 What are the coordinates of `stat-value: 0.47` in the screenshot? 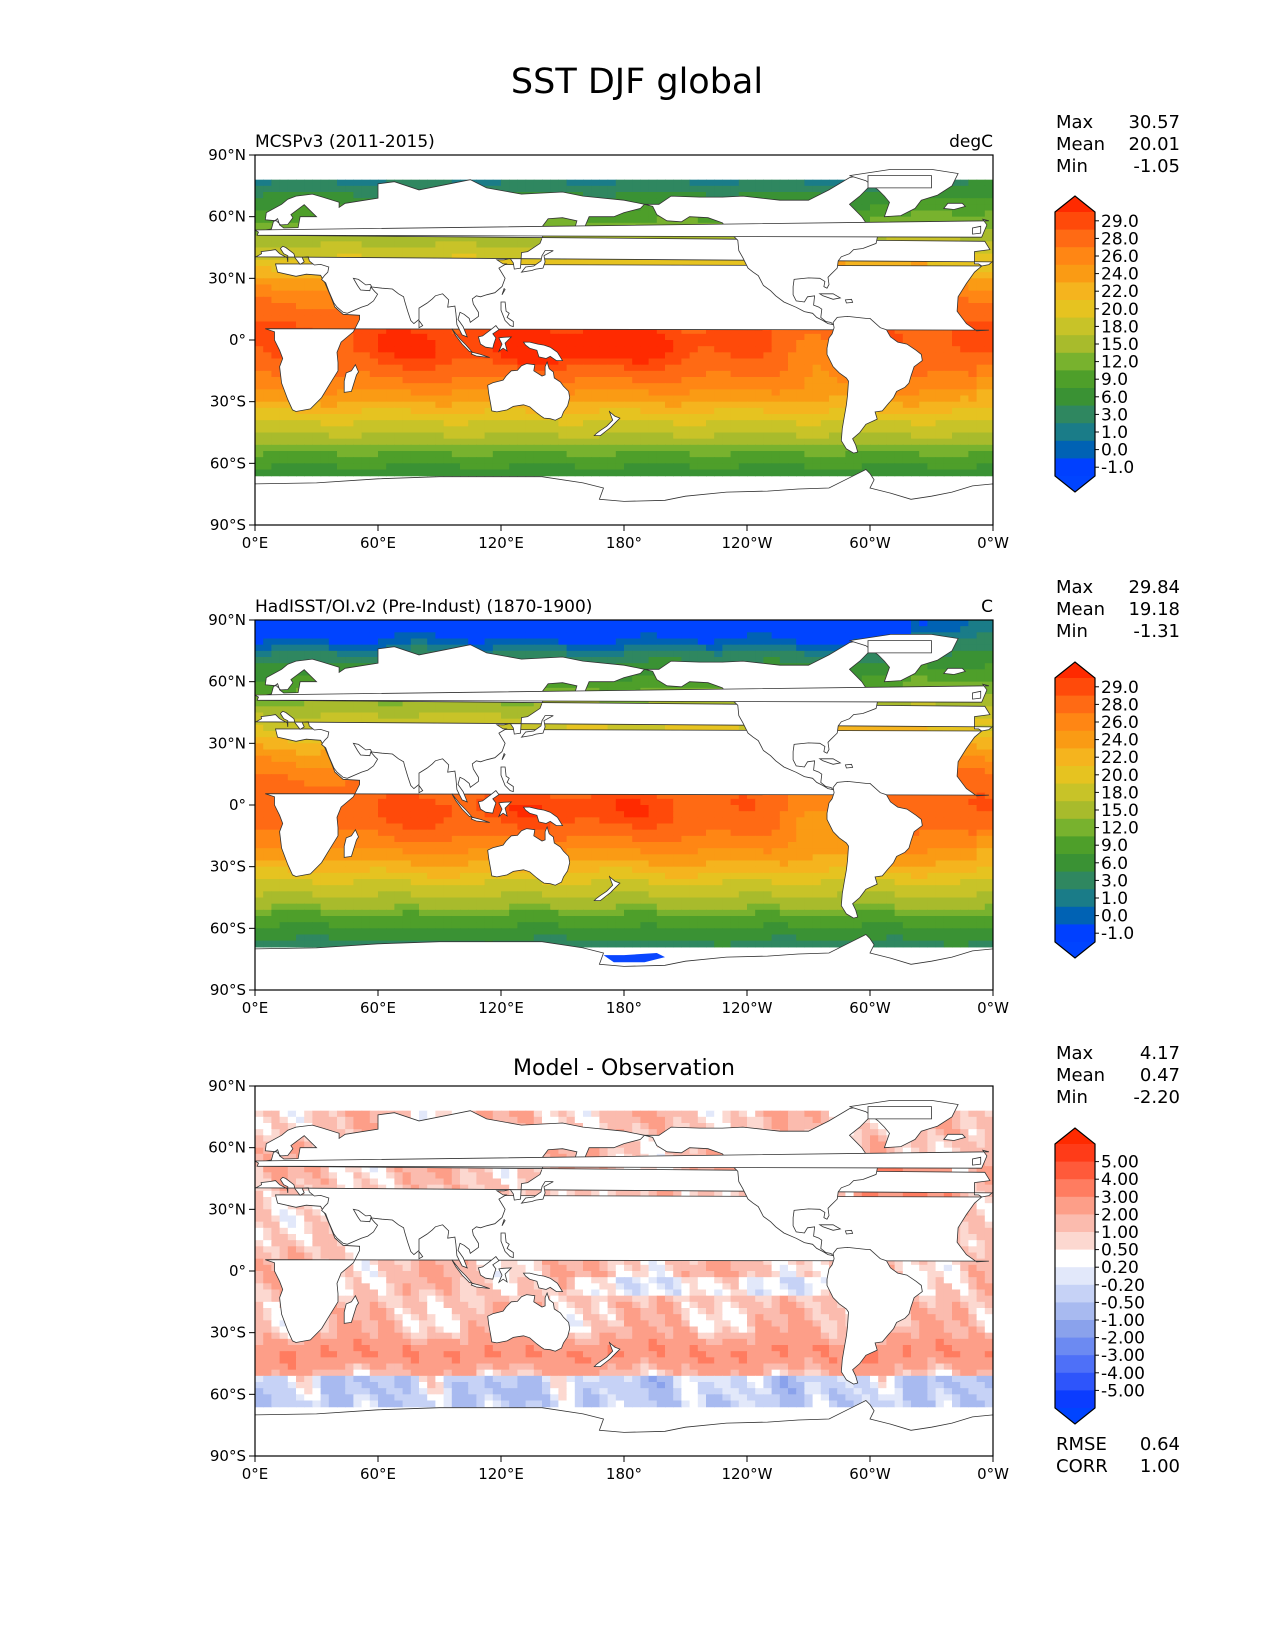 It's located at (1160, 1075).